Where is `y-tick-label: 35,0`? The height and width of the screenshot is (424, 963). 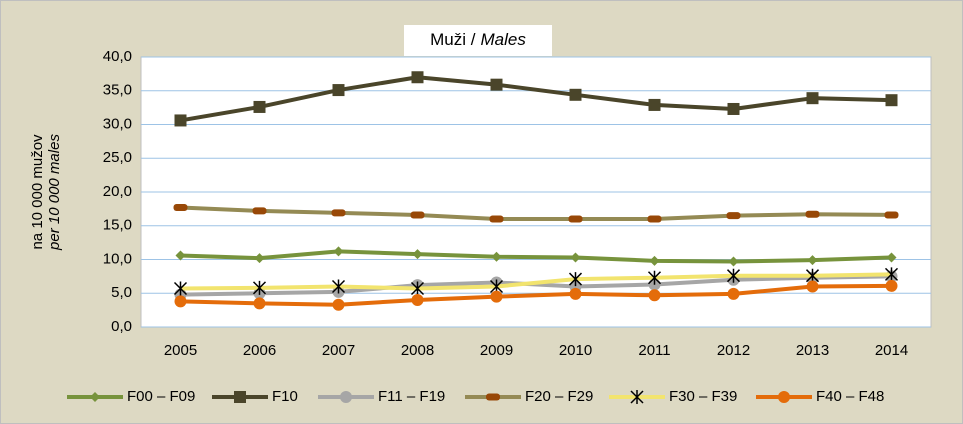 y-tick-label: 35,0 is located at coordinates (117, 90).